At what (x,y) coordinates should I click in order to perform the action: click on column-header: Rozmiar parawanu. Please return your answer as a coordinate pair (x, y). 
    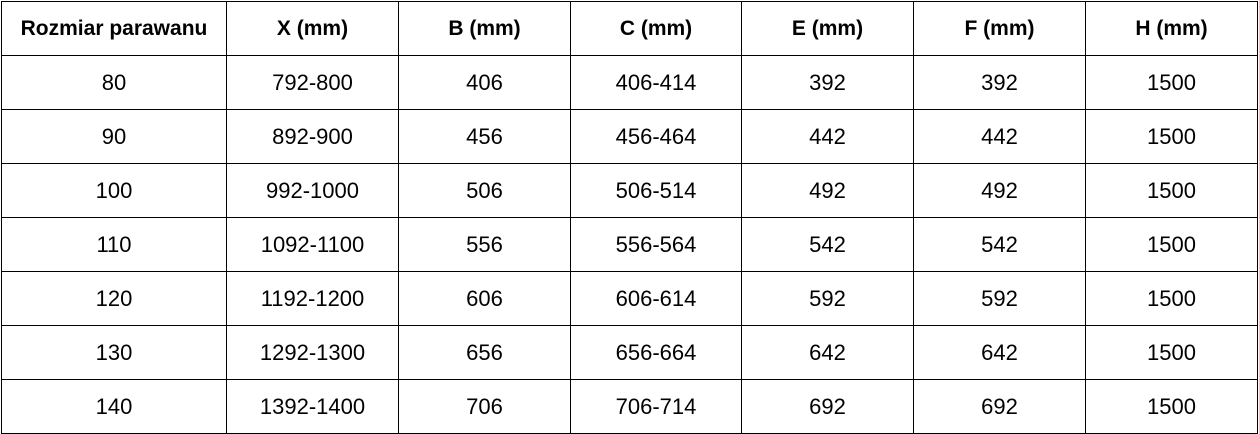
    Looking at the image, I should click on (114, 28).